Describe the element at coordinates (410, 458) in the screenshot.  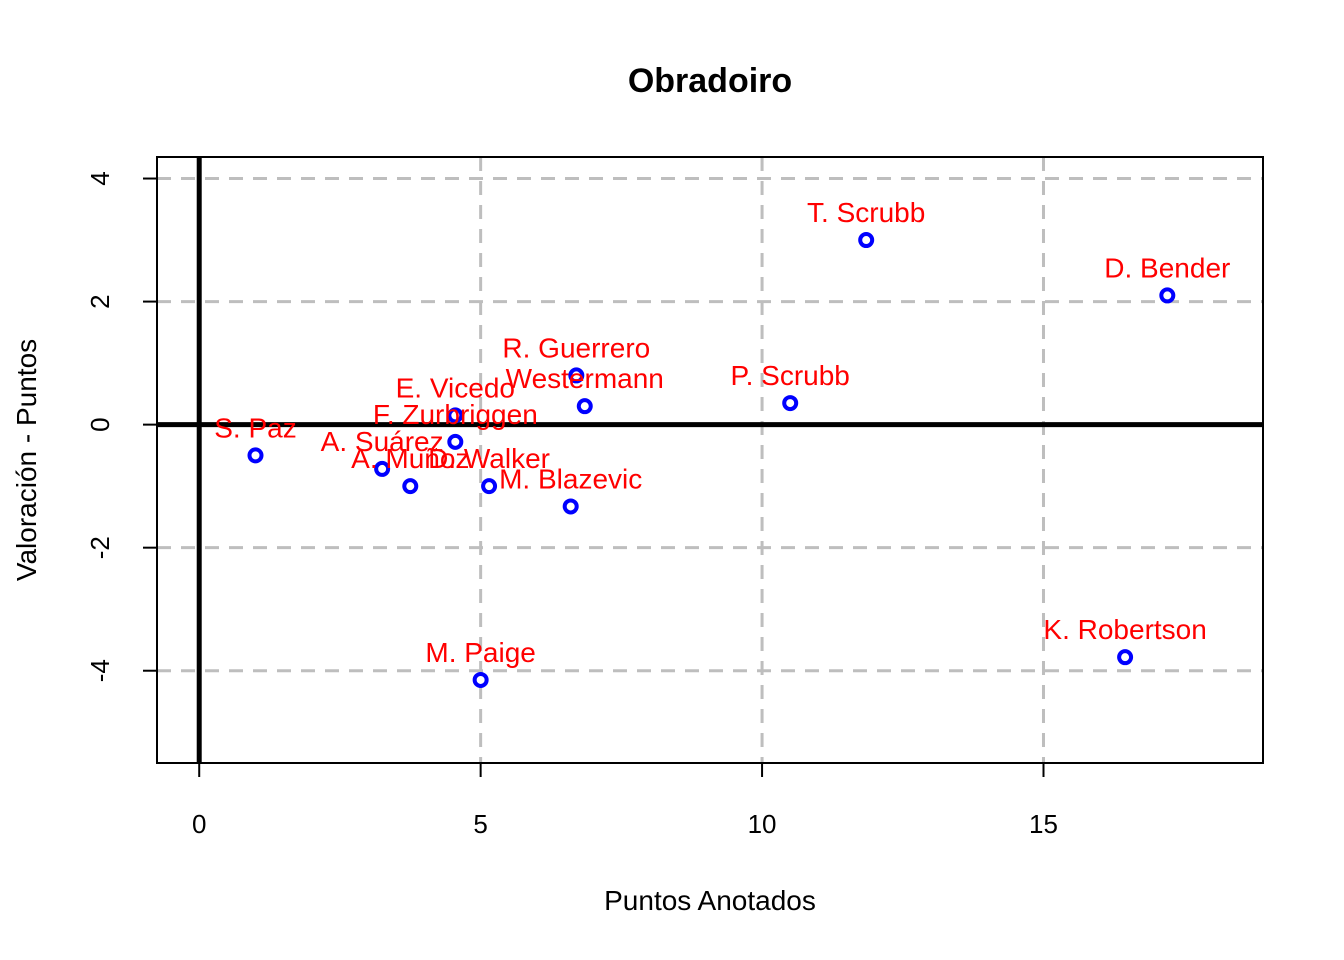
I see `point-label: A. Muñoz` at that location.